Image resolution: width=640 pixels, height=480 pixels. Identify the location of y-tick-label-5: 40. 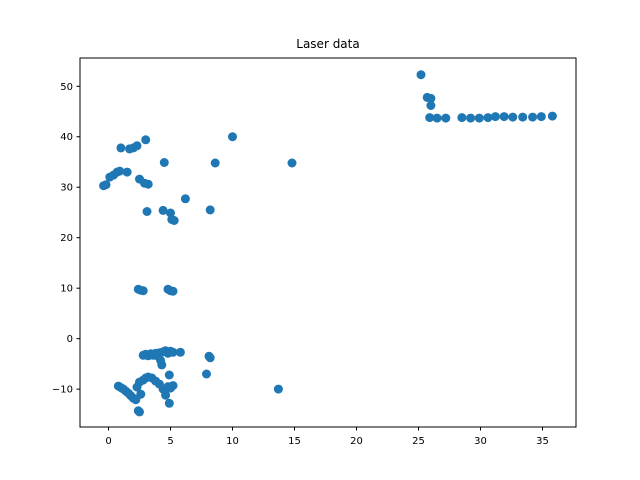
(66, 137).